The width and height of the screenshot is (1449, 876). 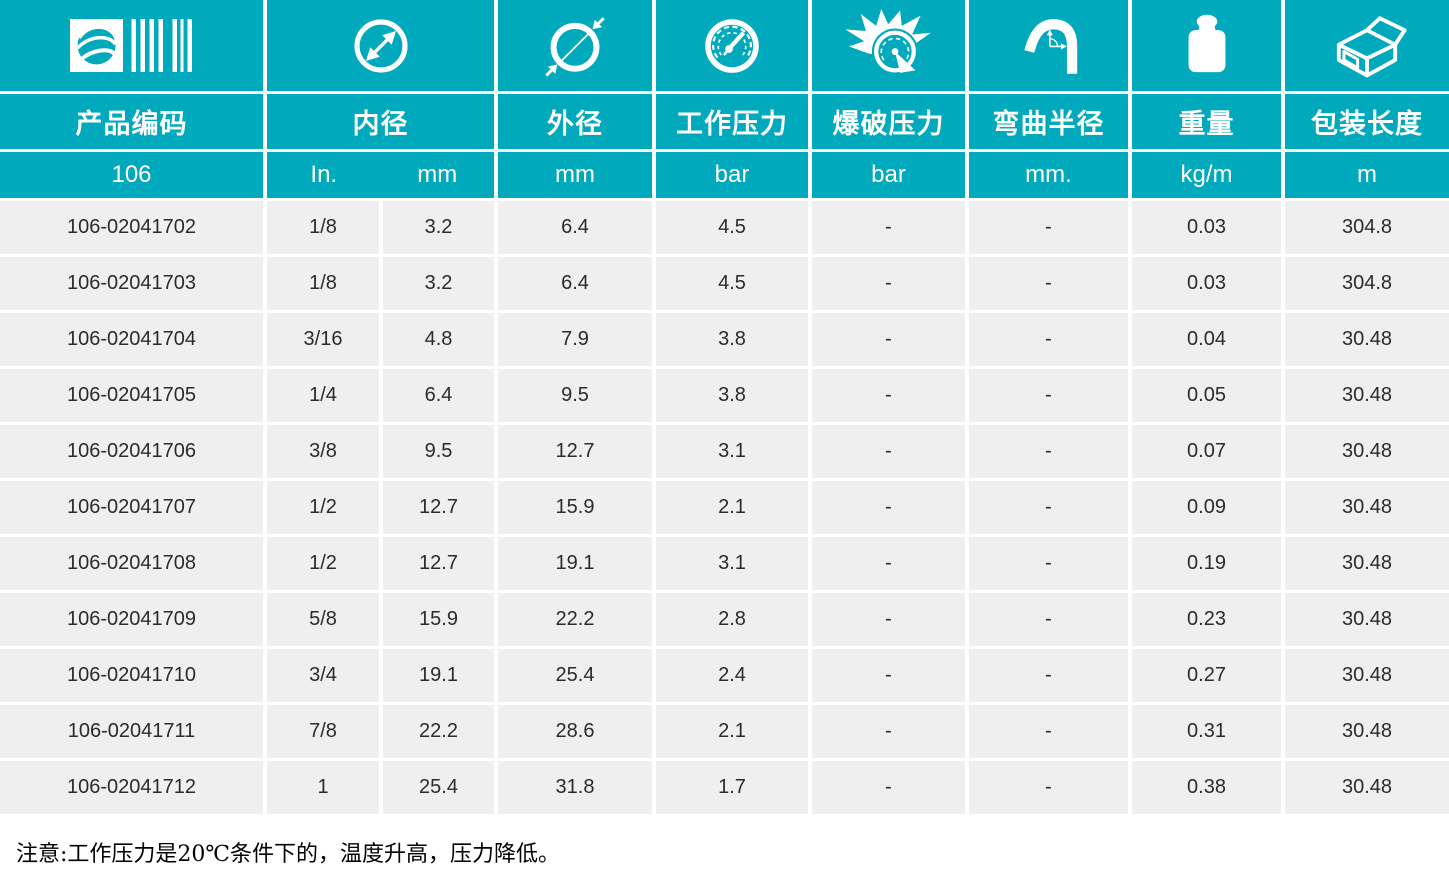 I want to click on cell-product-code: 106-02041712, so click(x=131, y=787).